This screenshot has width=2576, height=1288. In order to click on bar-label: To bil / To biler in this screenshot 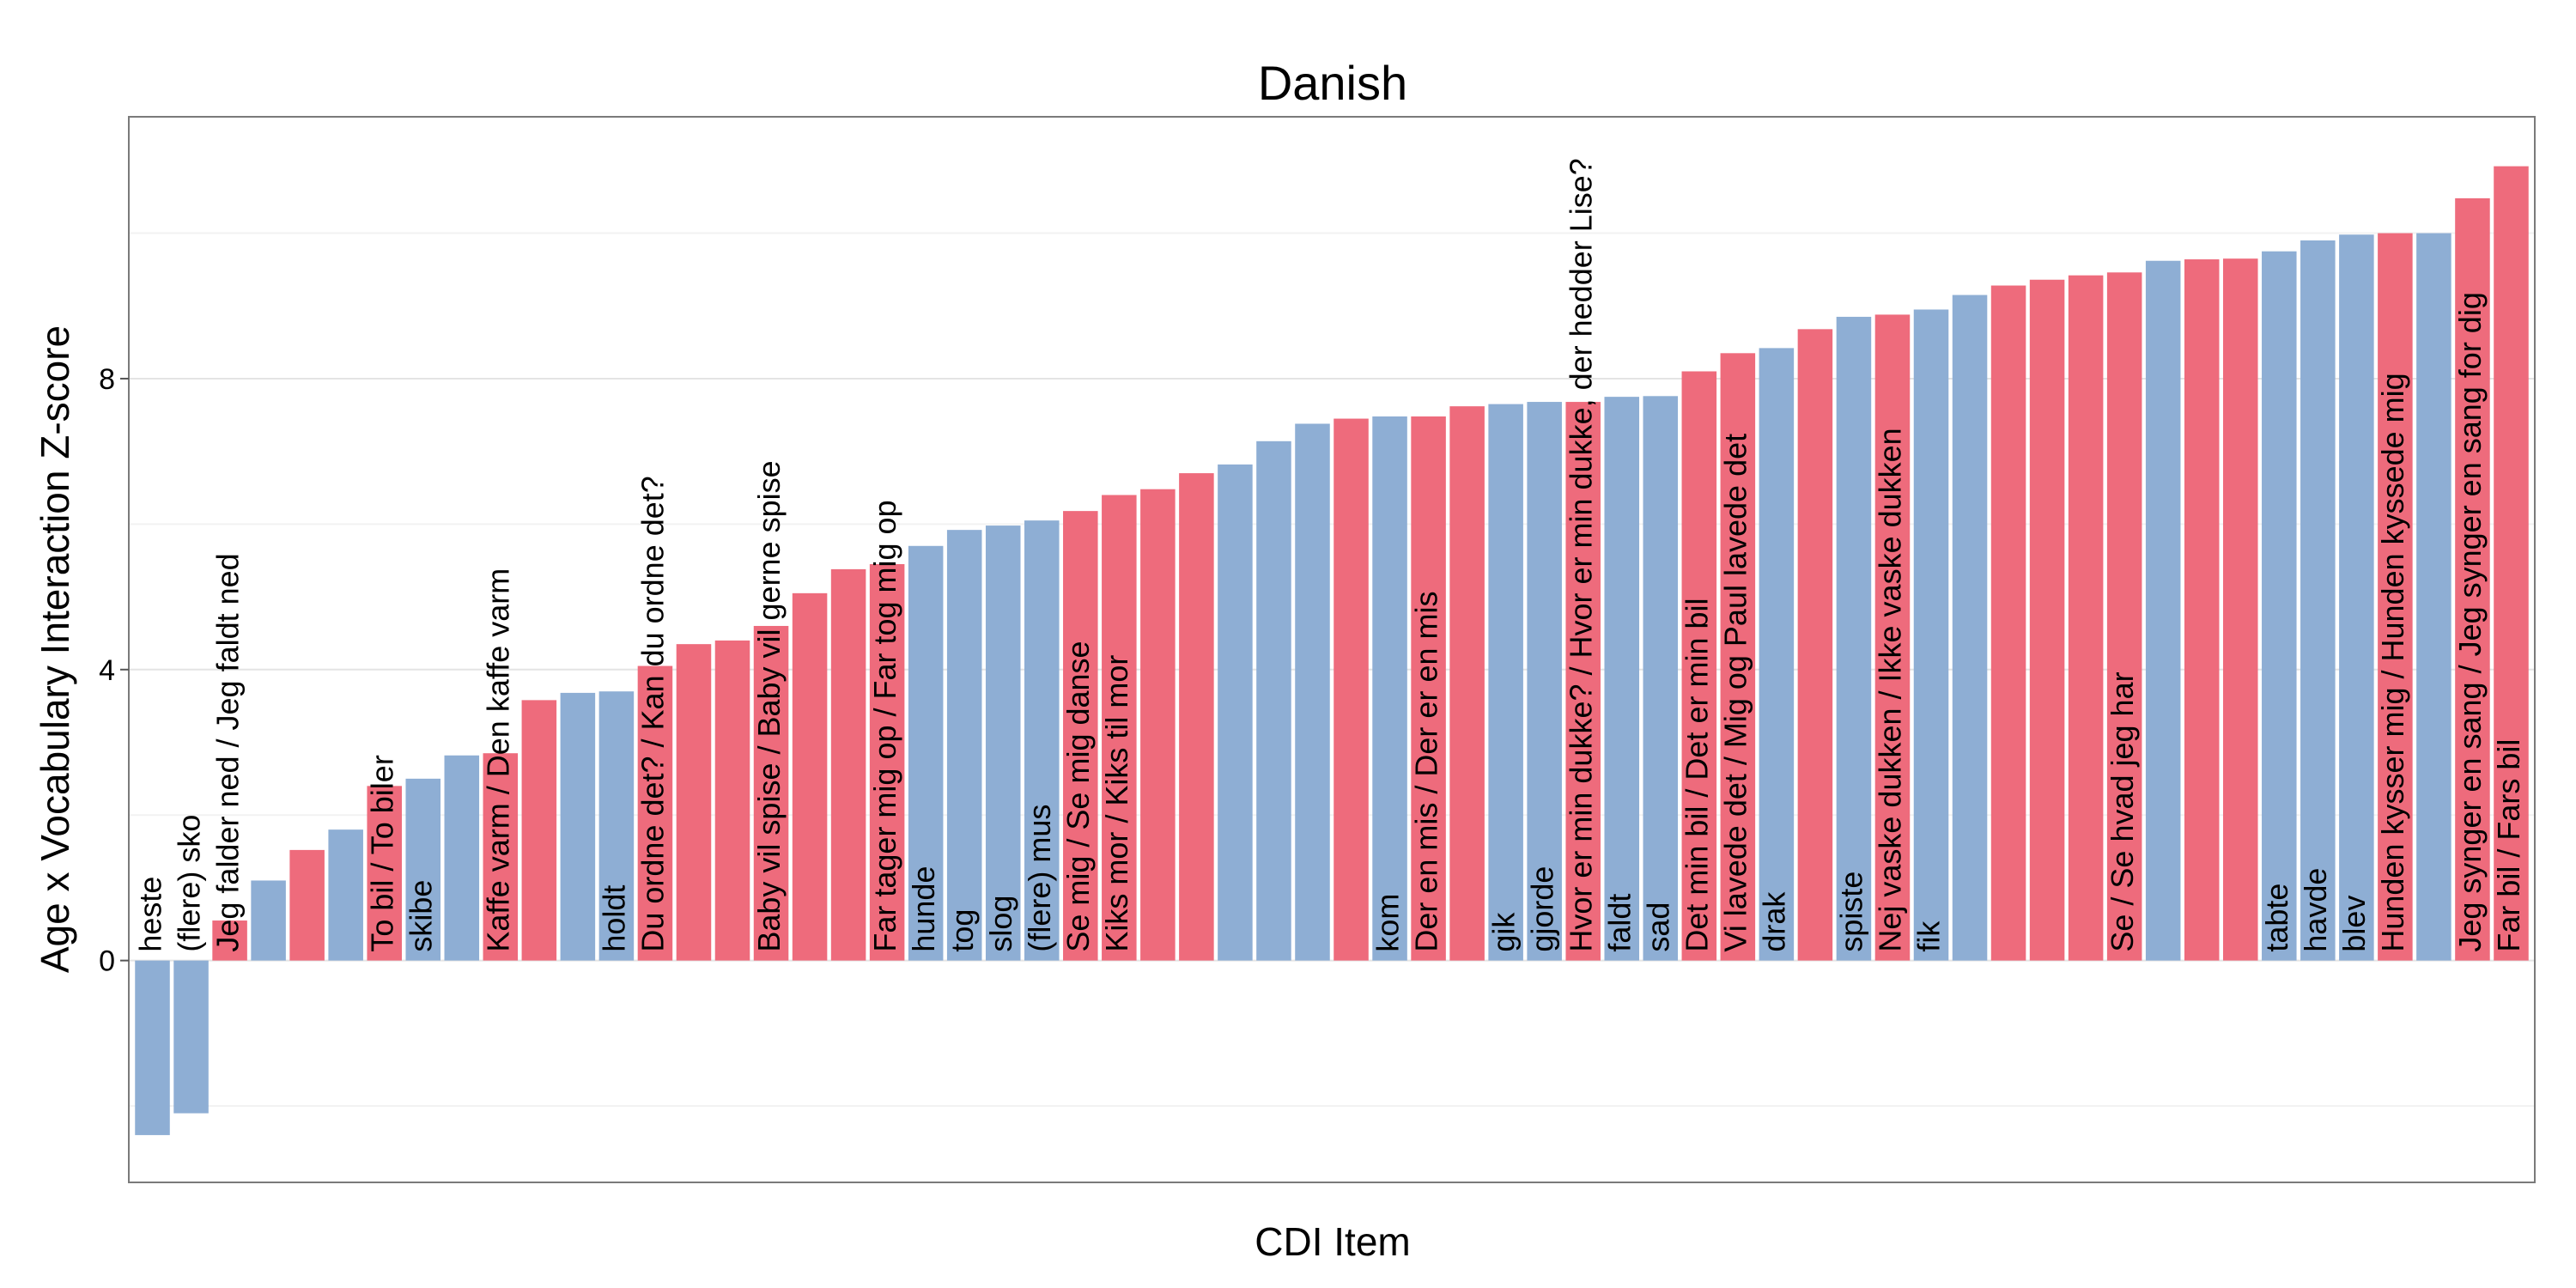, I will do `click(381, 853)`.